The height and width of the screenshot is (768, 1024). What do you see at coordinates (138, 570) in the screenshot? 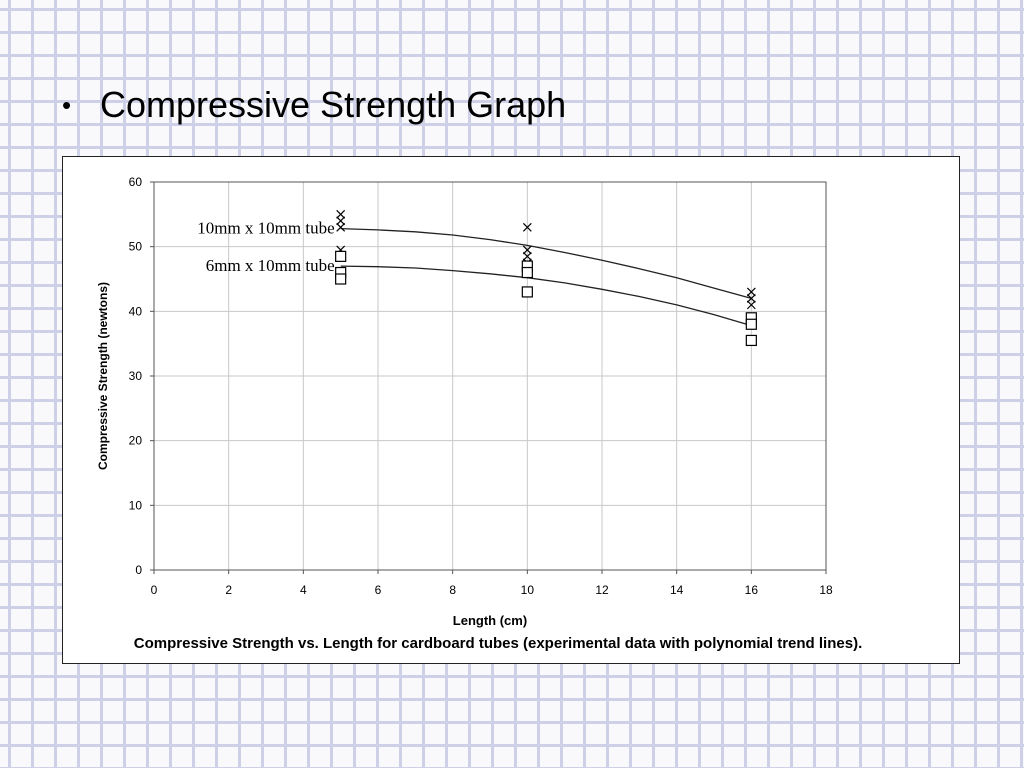
I see `y-tick-label: 0` at bounding box center [138, 570].